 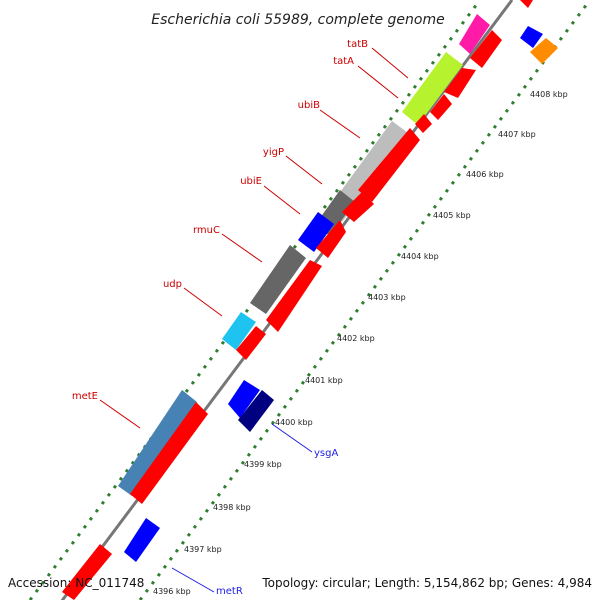 I want to click on feature-pink, so click(x=474, y=34).